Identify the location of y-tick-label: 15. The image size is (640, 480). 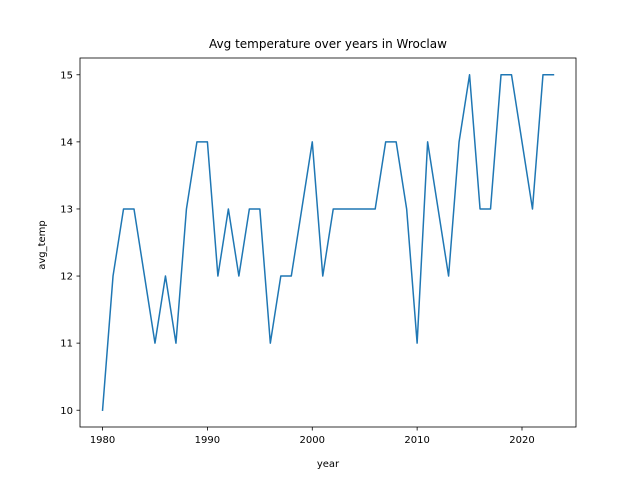
(66, 75).